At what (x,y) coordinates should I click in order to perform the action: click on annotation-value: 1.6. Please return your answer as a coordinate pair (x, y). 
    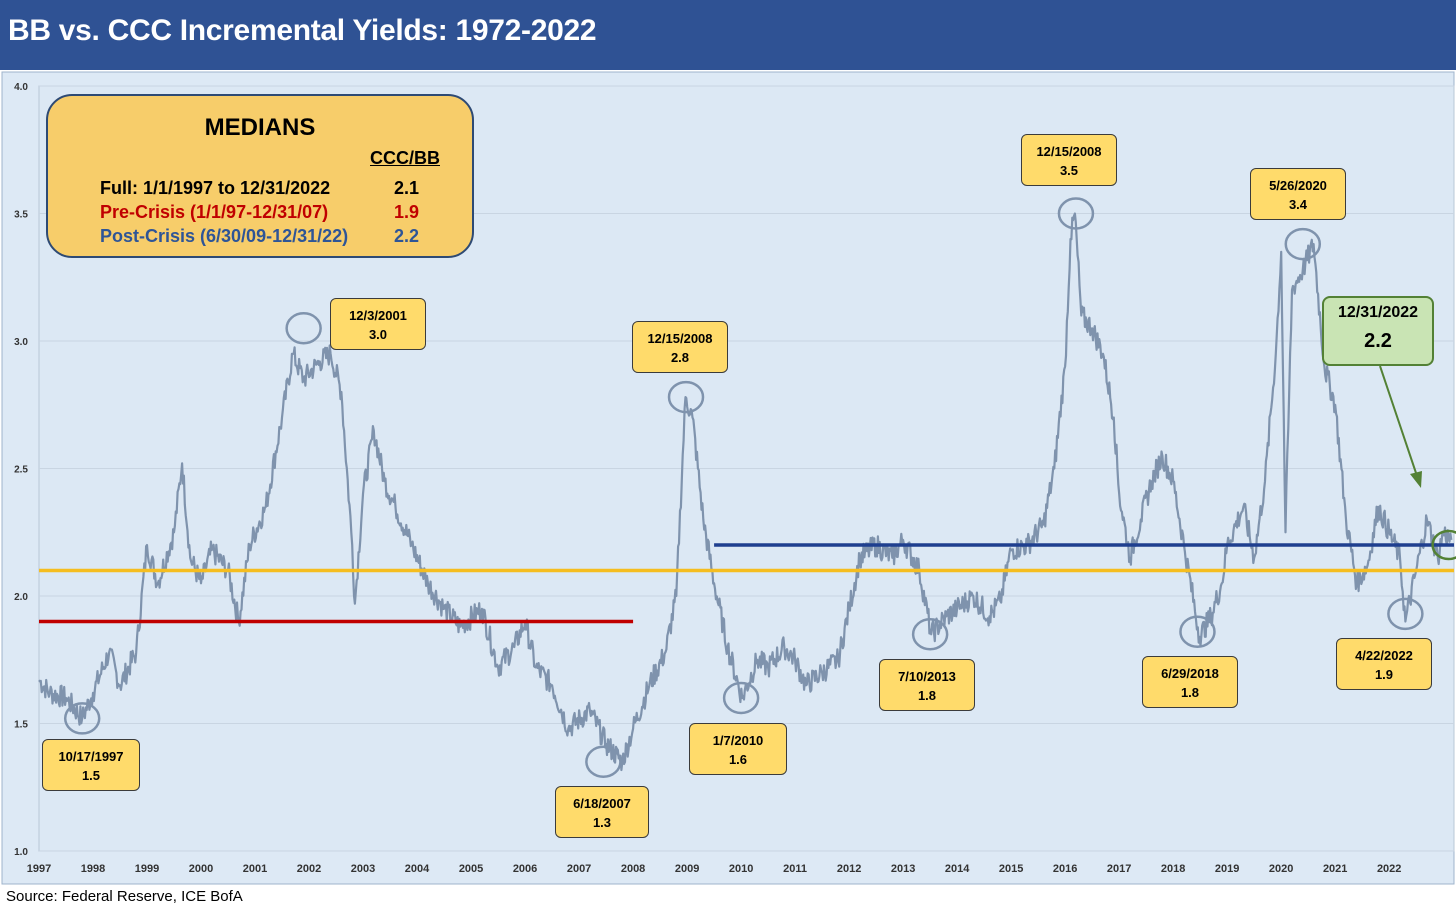
    Looking at the image, I should click on (738, 759).